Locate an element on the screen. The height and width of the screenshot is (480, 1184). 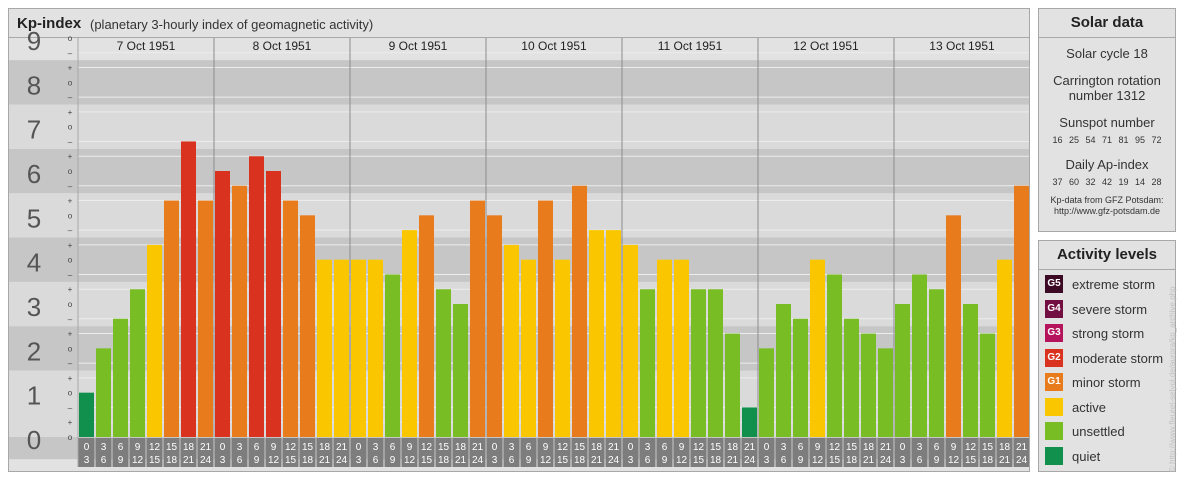
activity-level-label: moderate storm is located at coordinates (1118, 358).